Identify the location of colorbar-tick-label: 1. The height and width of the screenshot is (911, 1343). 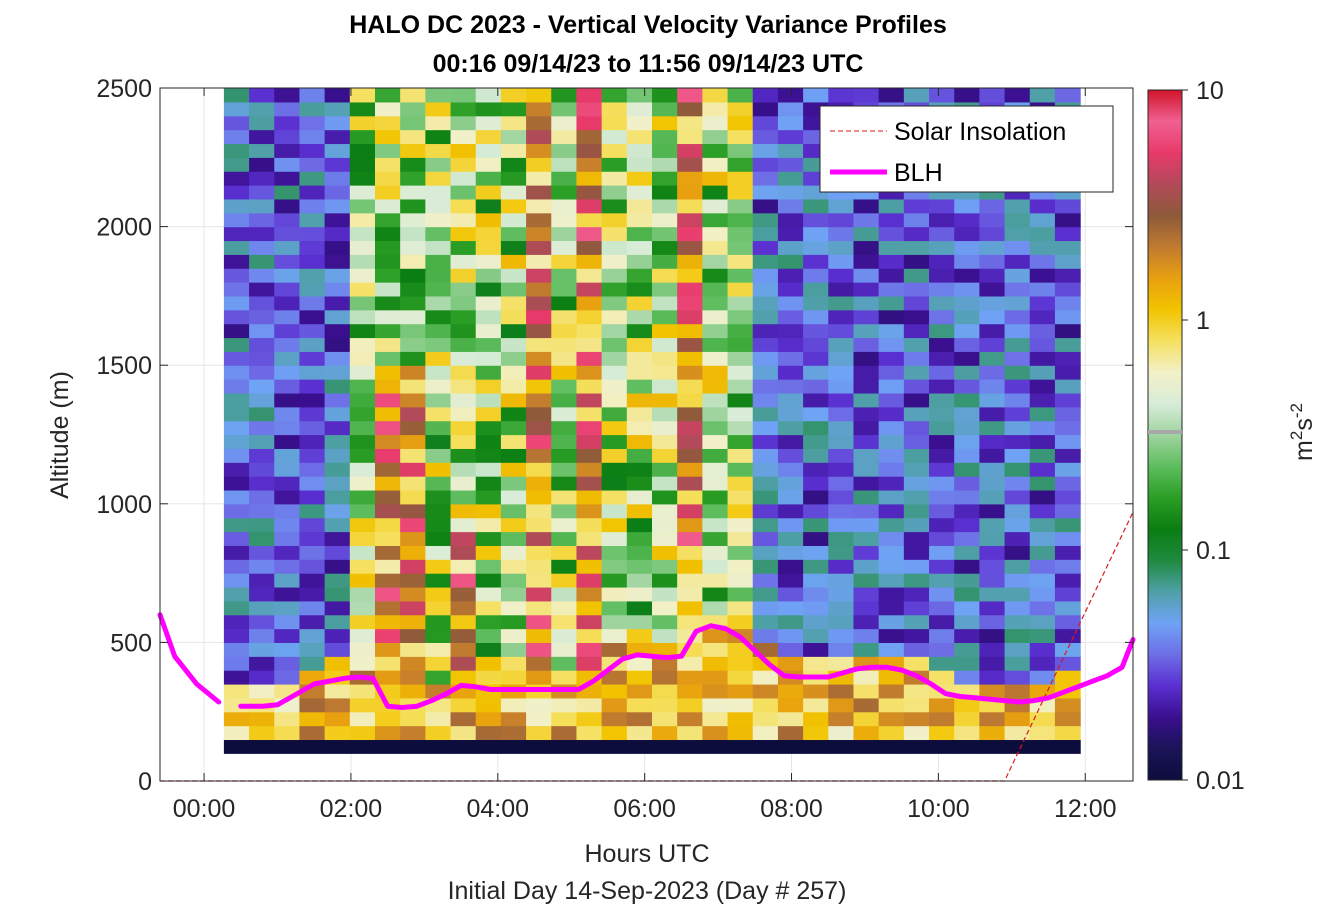
(1203, 321).